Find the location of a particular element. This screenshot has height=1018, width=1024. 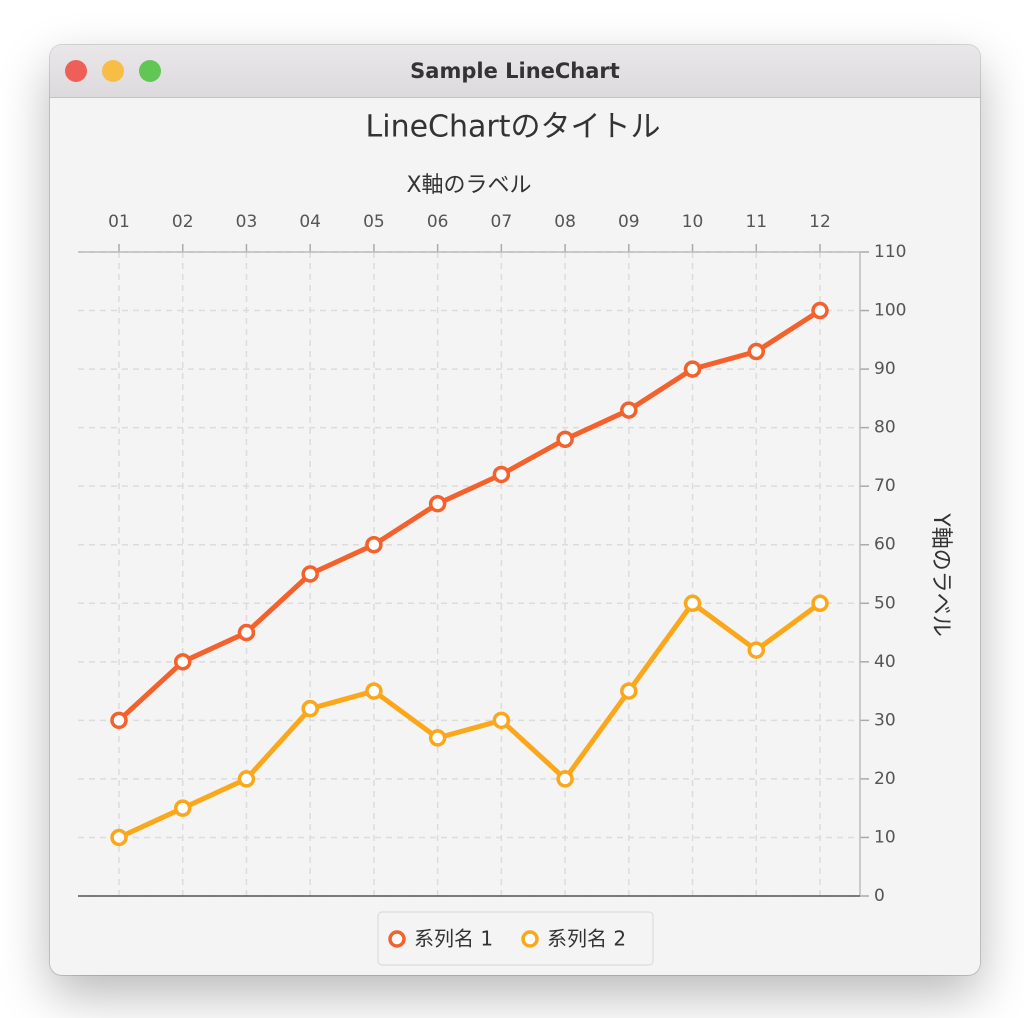

legend-box is located at coordinates (515, 938).